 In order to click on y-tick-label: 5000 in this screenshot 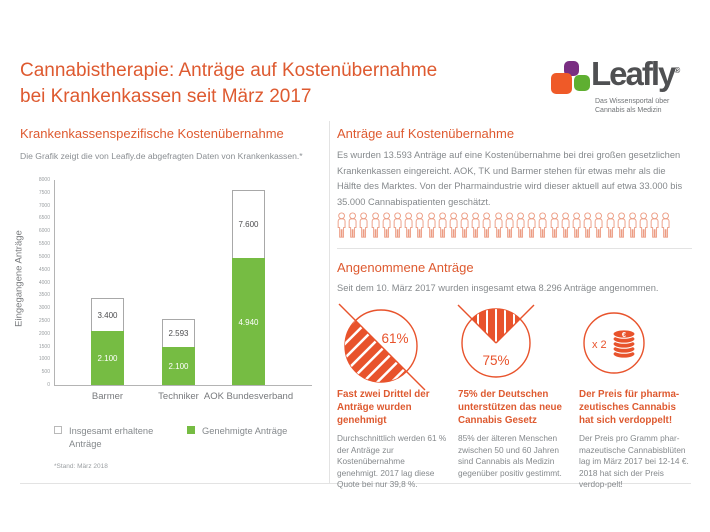, I will do `click(44, 256)`.